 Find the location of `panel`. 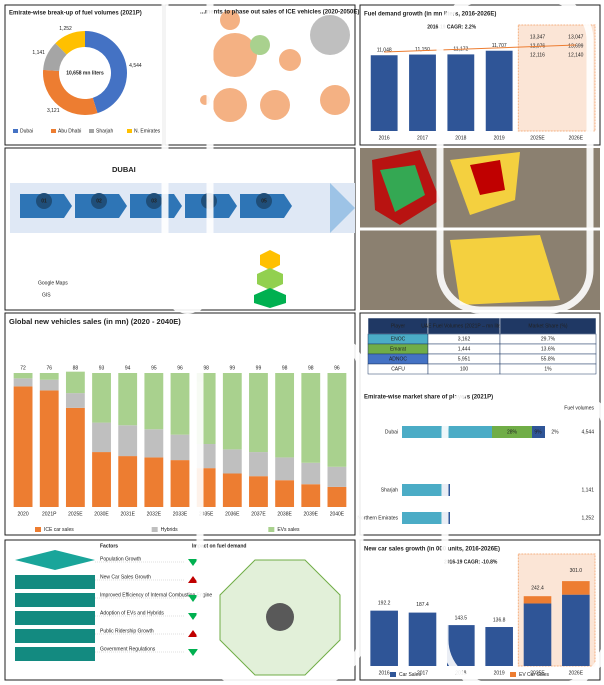

panel is located at coordinates (84, 75).